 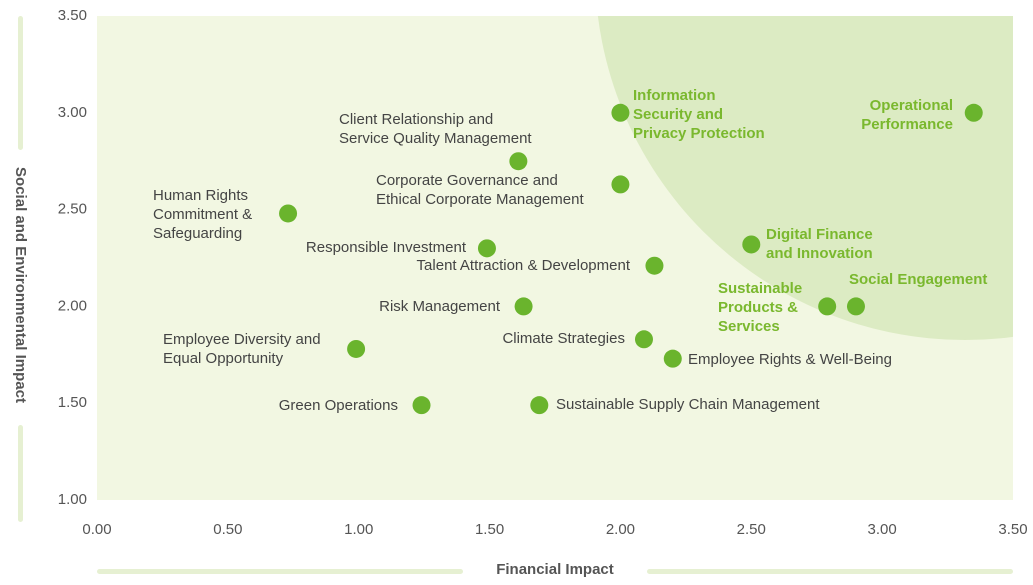 What do you see at coordinates (790, 359) in the screenshot?
I see `point-label: Employee Rights & Well-Being` at bounding box center [790, 359].